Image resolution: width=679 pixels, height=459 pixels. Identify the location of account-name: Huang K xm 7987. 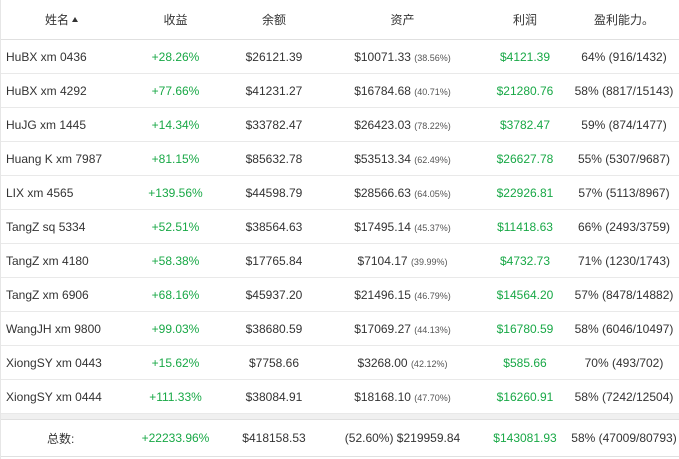
(54, 158).